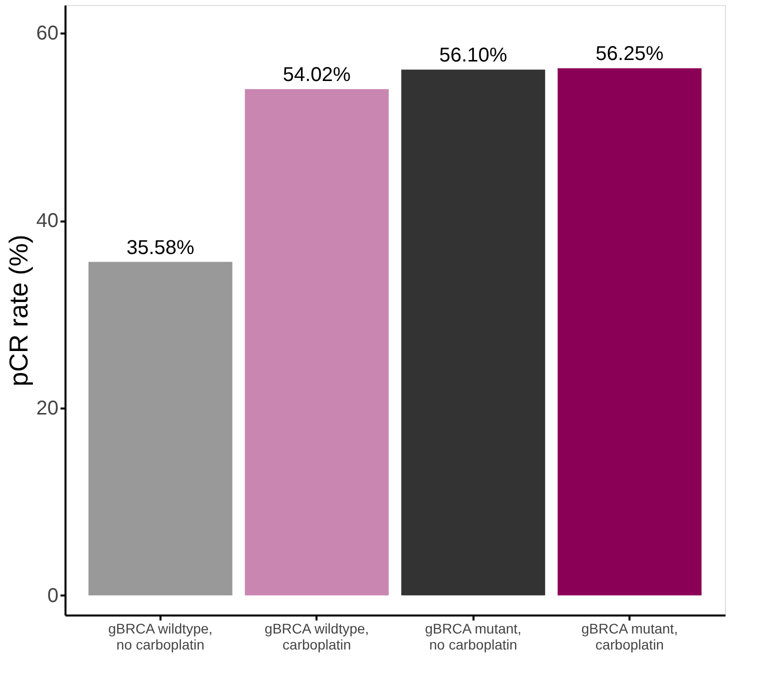  Describe the element at coordinates (316, 636) in the screenshot. I see `x-tick-label: gBRCA wildtype, carboplatin` at that location.